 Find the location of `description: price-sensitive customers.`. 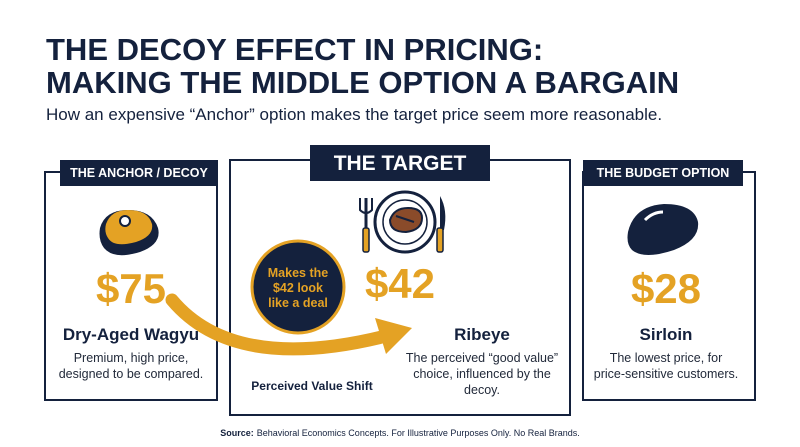

description: price-sensitive customers. is located at coordinates (666, 374).